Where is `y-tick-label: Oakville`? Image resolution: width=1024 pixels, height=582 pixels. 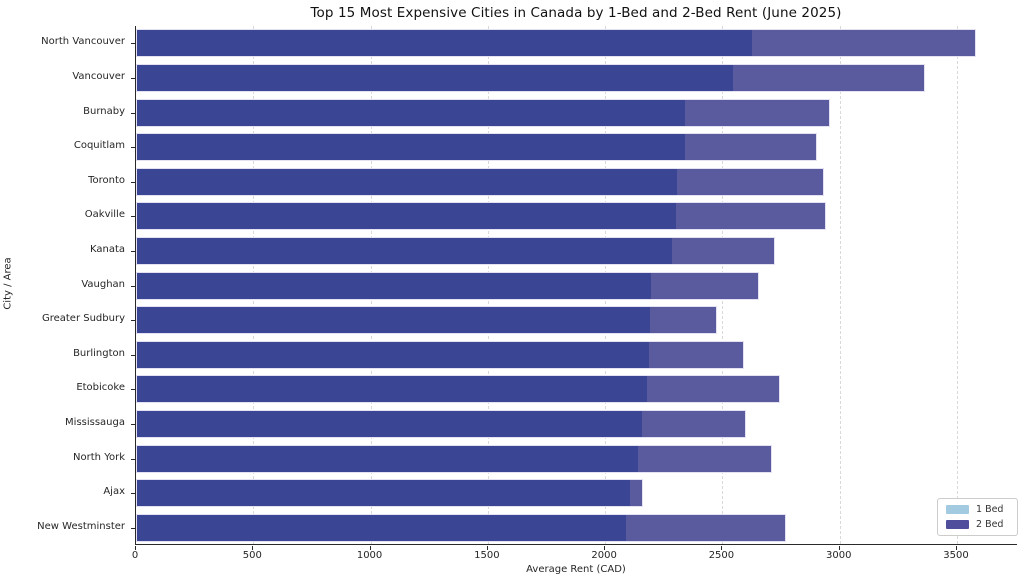
y-tick-label: Oakville is located at coordinates (104, 215).